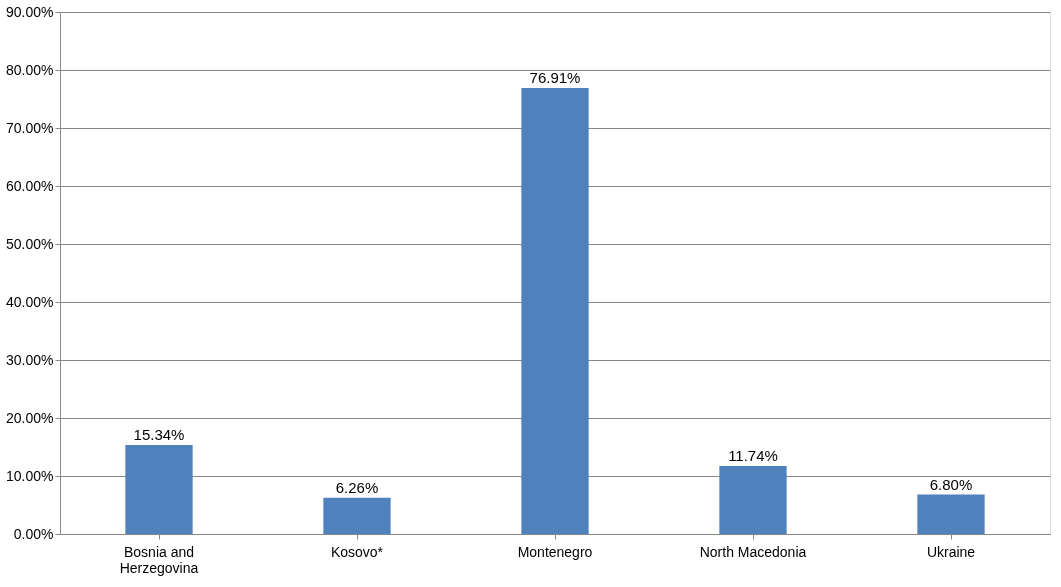  I want to click on y-tick-label: 20.00%, so click(30, 417).